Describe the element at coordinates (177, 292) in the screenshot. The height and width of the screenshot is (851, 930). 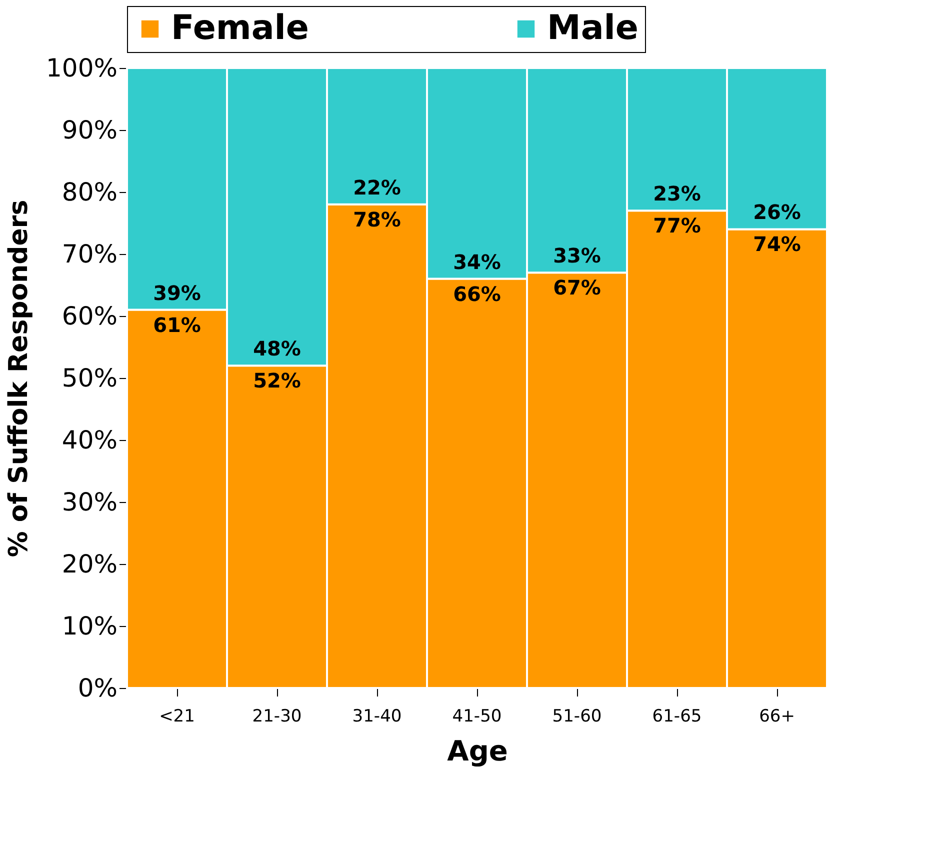
I see `data-label: 39%` at that location.